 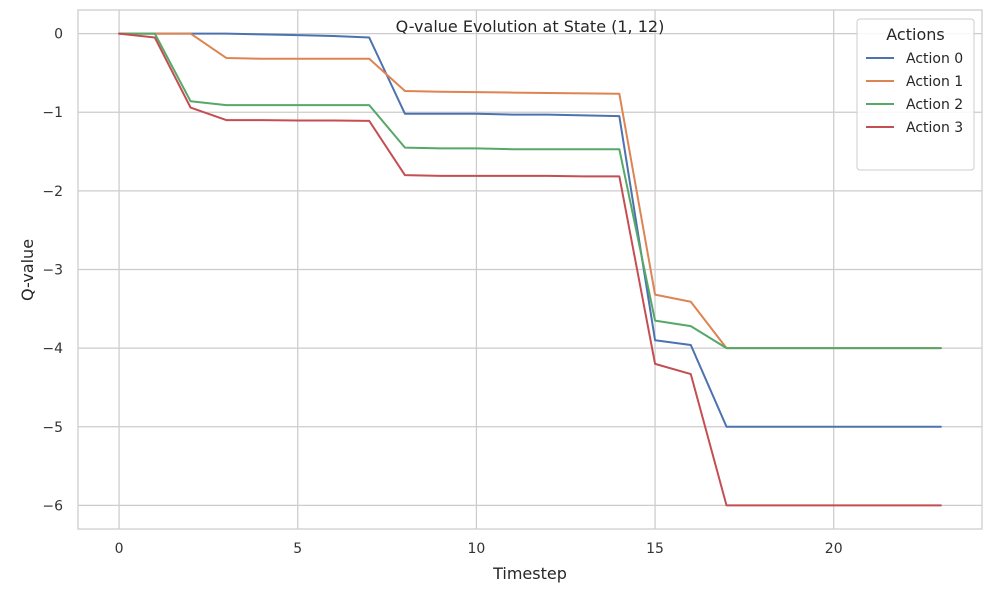 What do you see at coordinates (52, 113) in the screenshot?
I see `y-tick-label: −1` at bounding box center [52, 113].